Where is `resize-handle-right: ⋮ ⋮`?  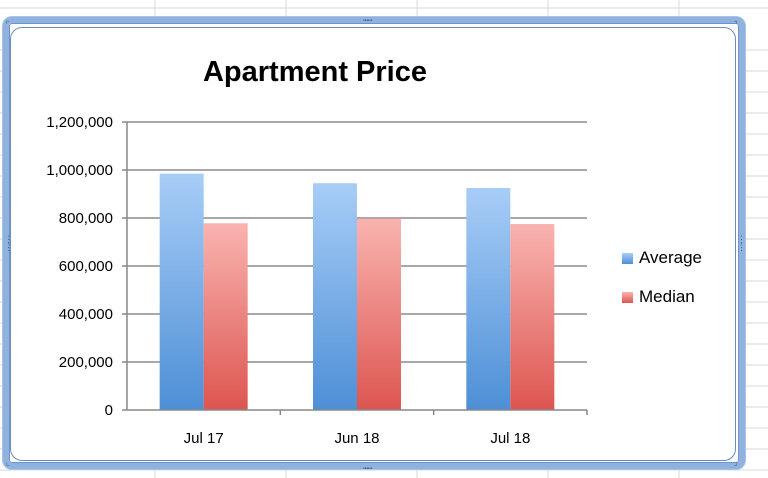 resize-handle-right: ⋮ ⋮ is located at coordinates (741, 244).